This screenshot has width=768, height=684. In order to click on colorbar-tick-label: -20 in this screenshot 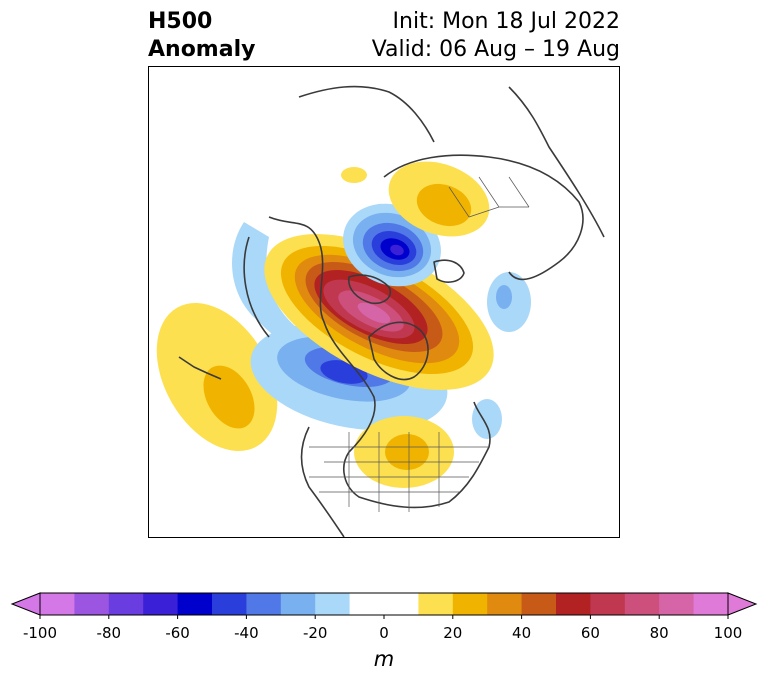, I will do `click(315, 633)`.